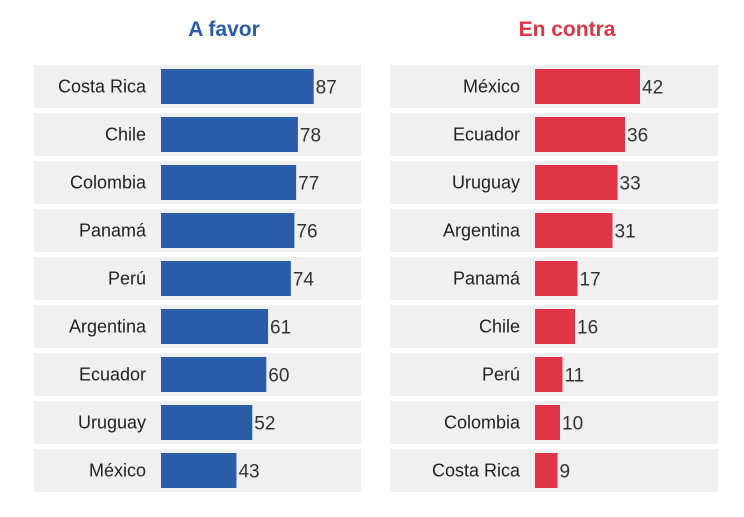 This screenshot has height=517, width=744. What do you see at coordinates (575, 376) in the screenshot?
I see `value-label: 11` at bounding box center [575, 376].